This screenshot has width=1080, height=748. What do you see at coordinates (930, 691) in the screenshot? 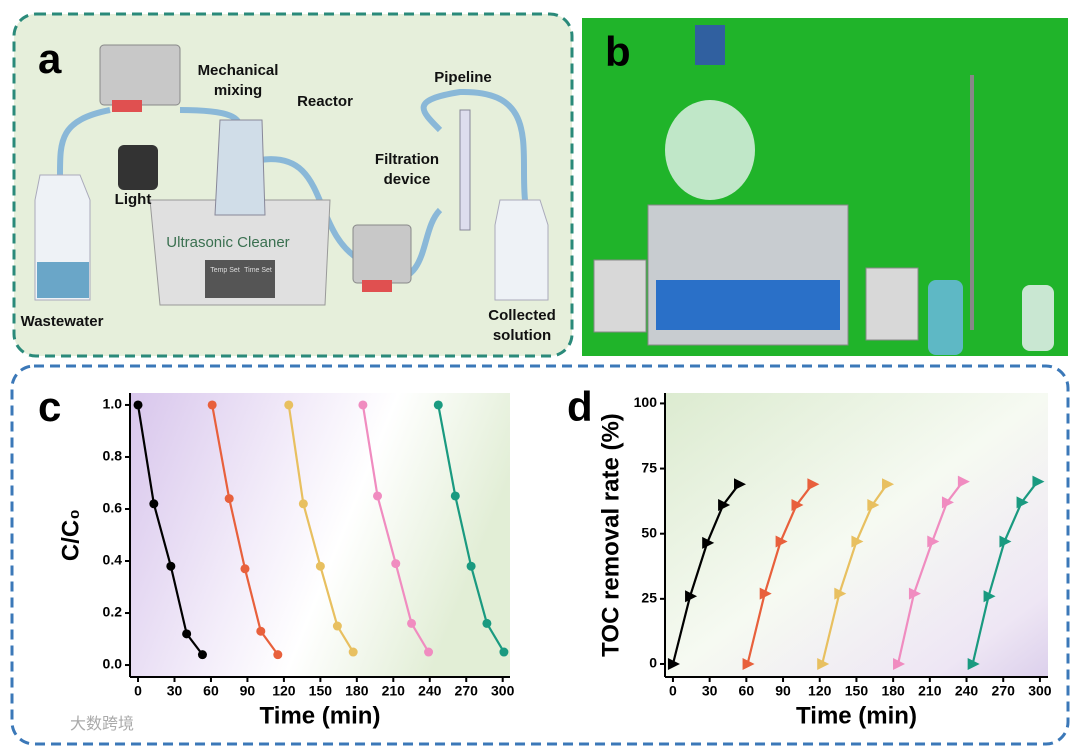
I see `x-tick-label: 210` at bounding box center [930, 691].